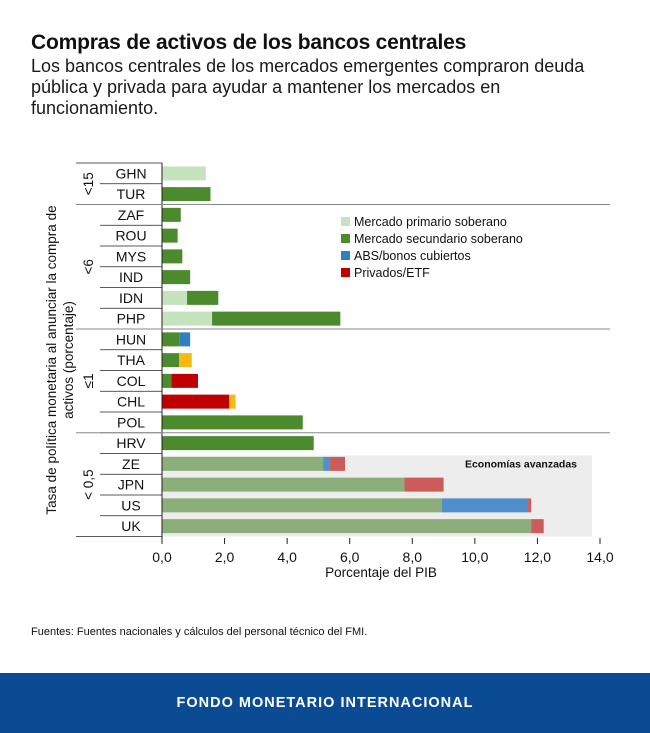 Image resolution: width=650 pixels, height=733 pixels. Describe the element at coordinates (131, 402) in the screenshot. I see `category-label-chl: CHL` at that location.